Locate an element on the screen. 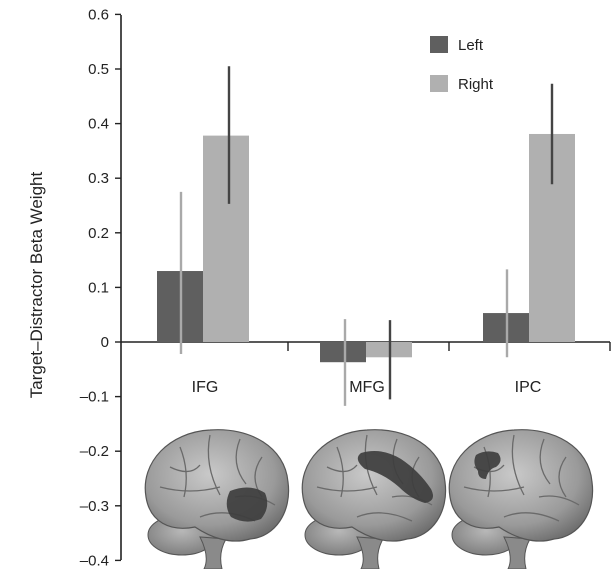 The height and width of the screenshot is (569, 613). brain-render-ifg is located at coordinates (217, 499).